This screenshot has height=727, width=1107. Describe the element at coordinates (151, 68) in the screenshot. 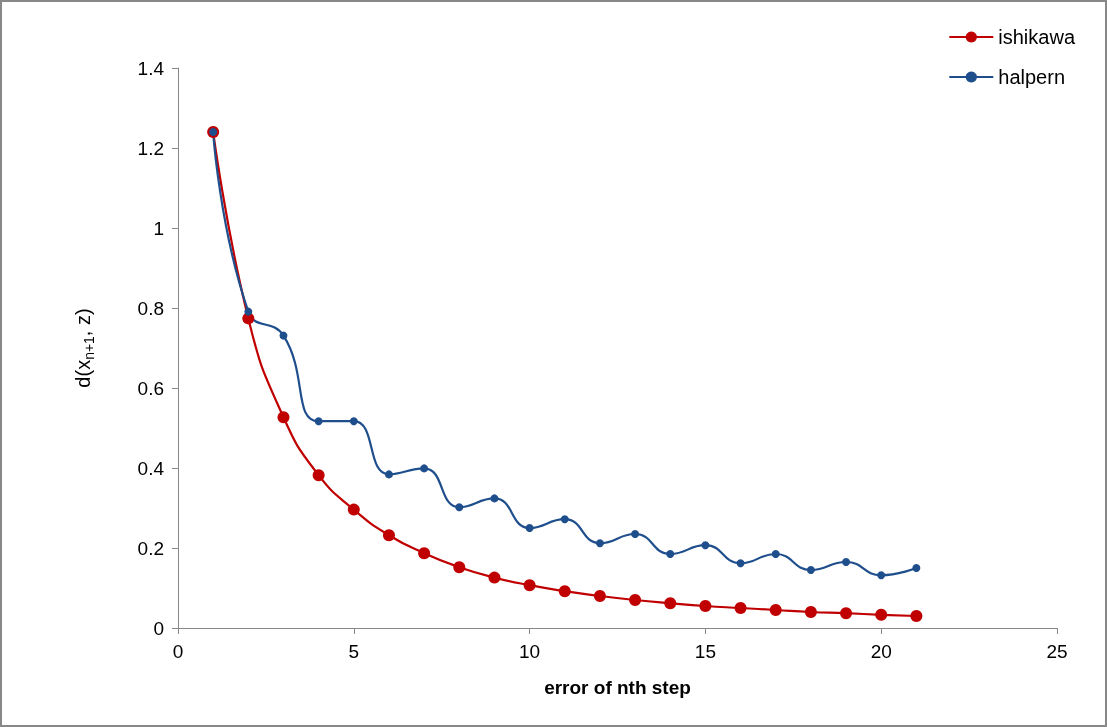

I see `y-tick-label: 1.4` at that location.